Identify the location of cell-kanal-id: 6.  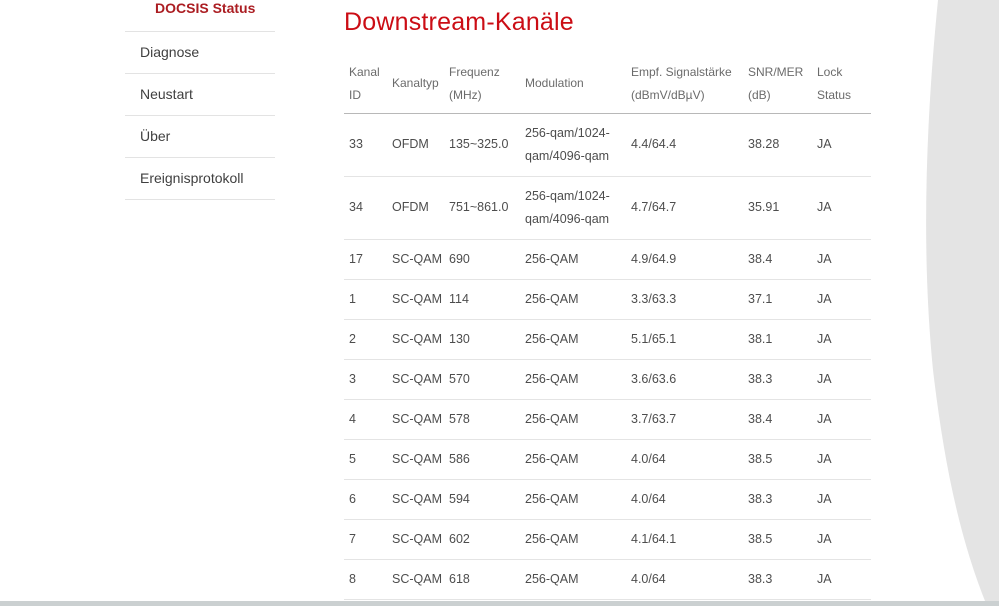
(368, 499).